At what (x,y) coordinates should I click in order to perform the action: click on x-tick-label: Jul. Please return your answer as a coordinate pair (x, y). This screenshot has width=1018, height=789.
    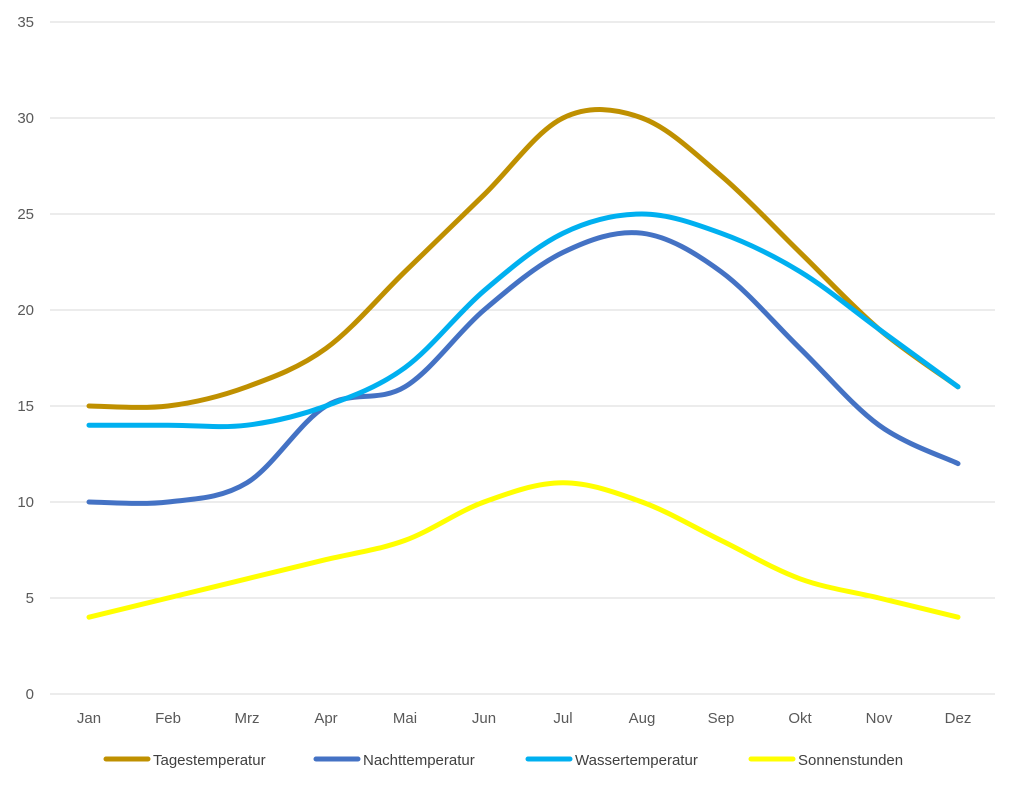
    Looking at the image, I should click on (562, 718).